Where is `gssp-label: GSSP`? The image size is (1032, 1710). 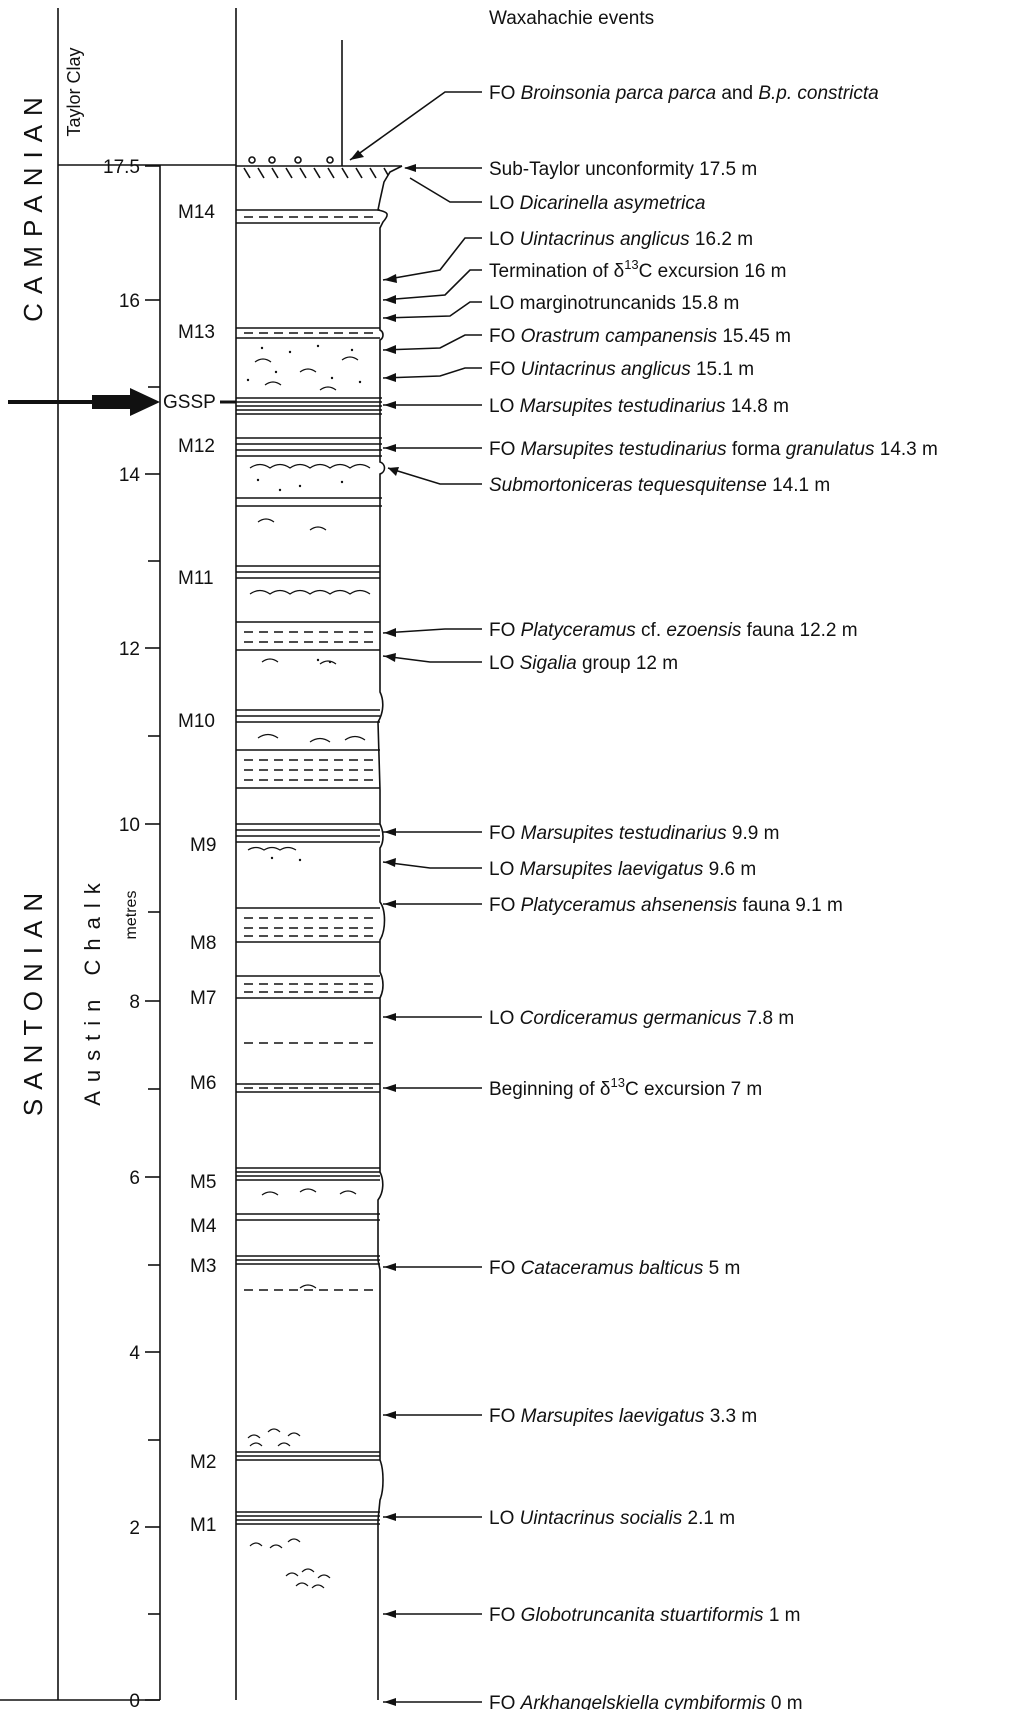 gssp-label: GSSP is located at coordinates (189, 402).